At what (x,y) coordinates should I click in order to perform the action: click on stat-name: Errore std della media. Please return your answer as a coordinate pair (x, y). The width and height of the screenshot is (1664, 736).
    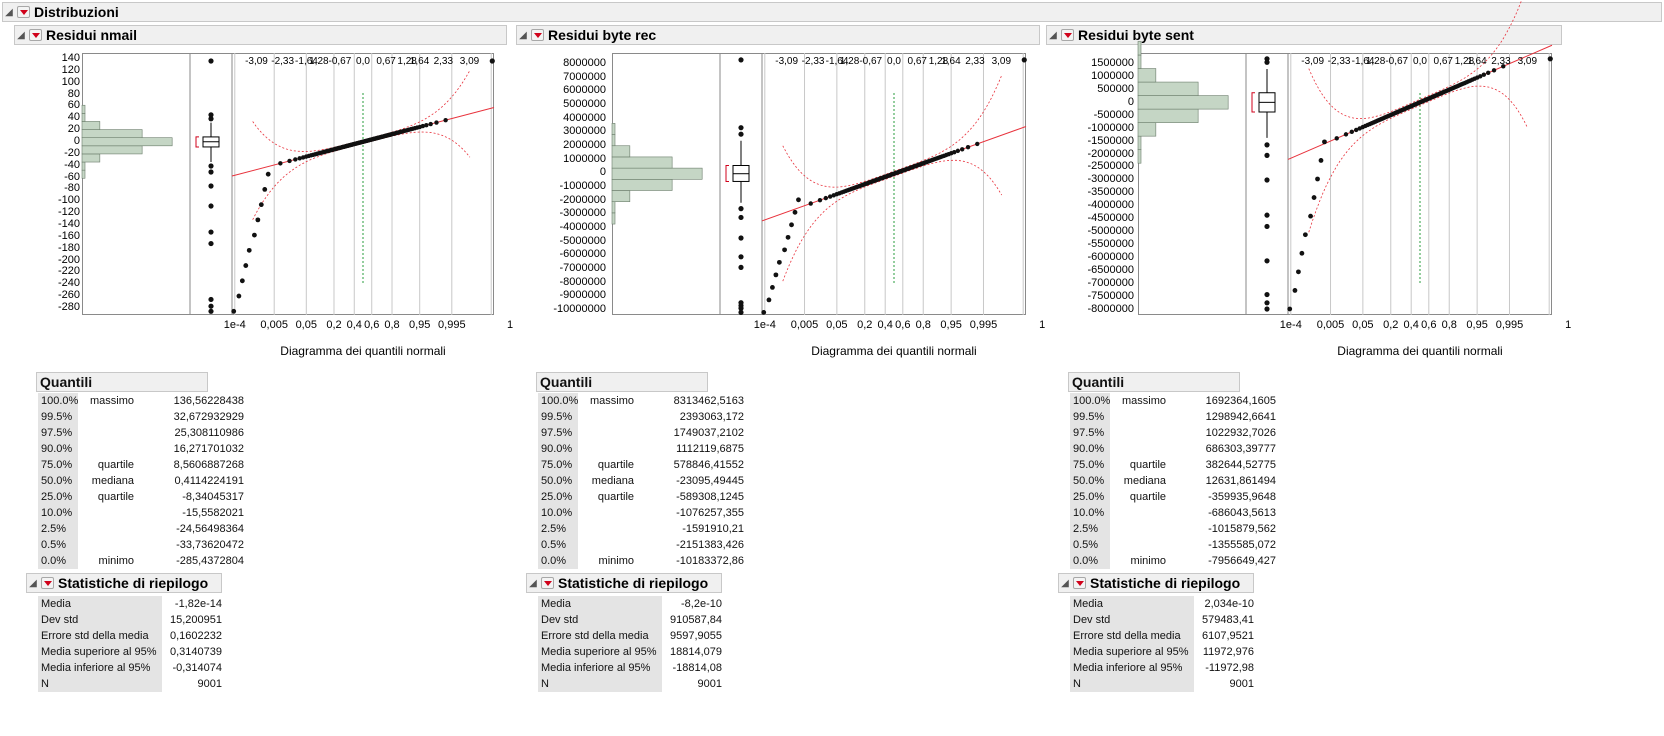
    Looking at the image, I should click on (1132, 636).